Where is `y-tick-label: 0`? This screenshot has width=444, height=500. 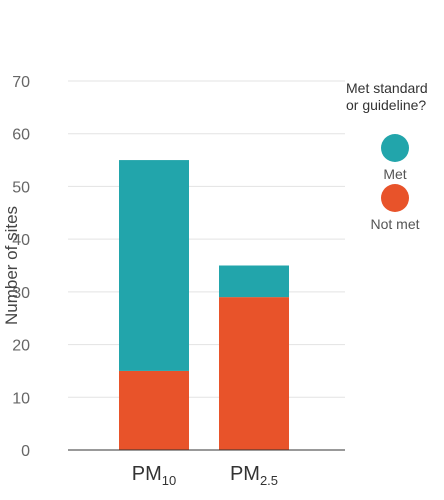
y-tick-label: 0 is located at coordinates (25, 451).